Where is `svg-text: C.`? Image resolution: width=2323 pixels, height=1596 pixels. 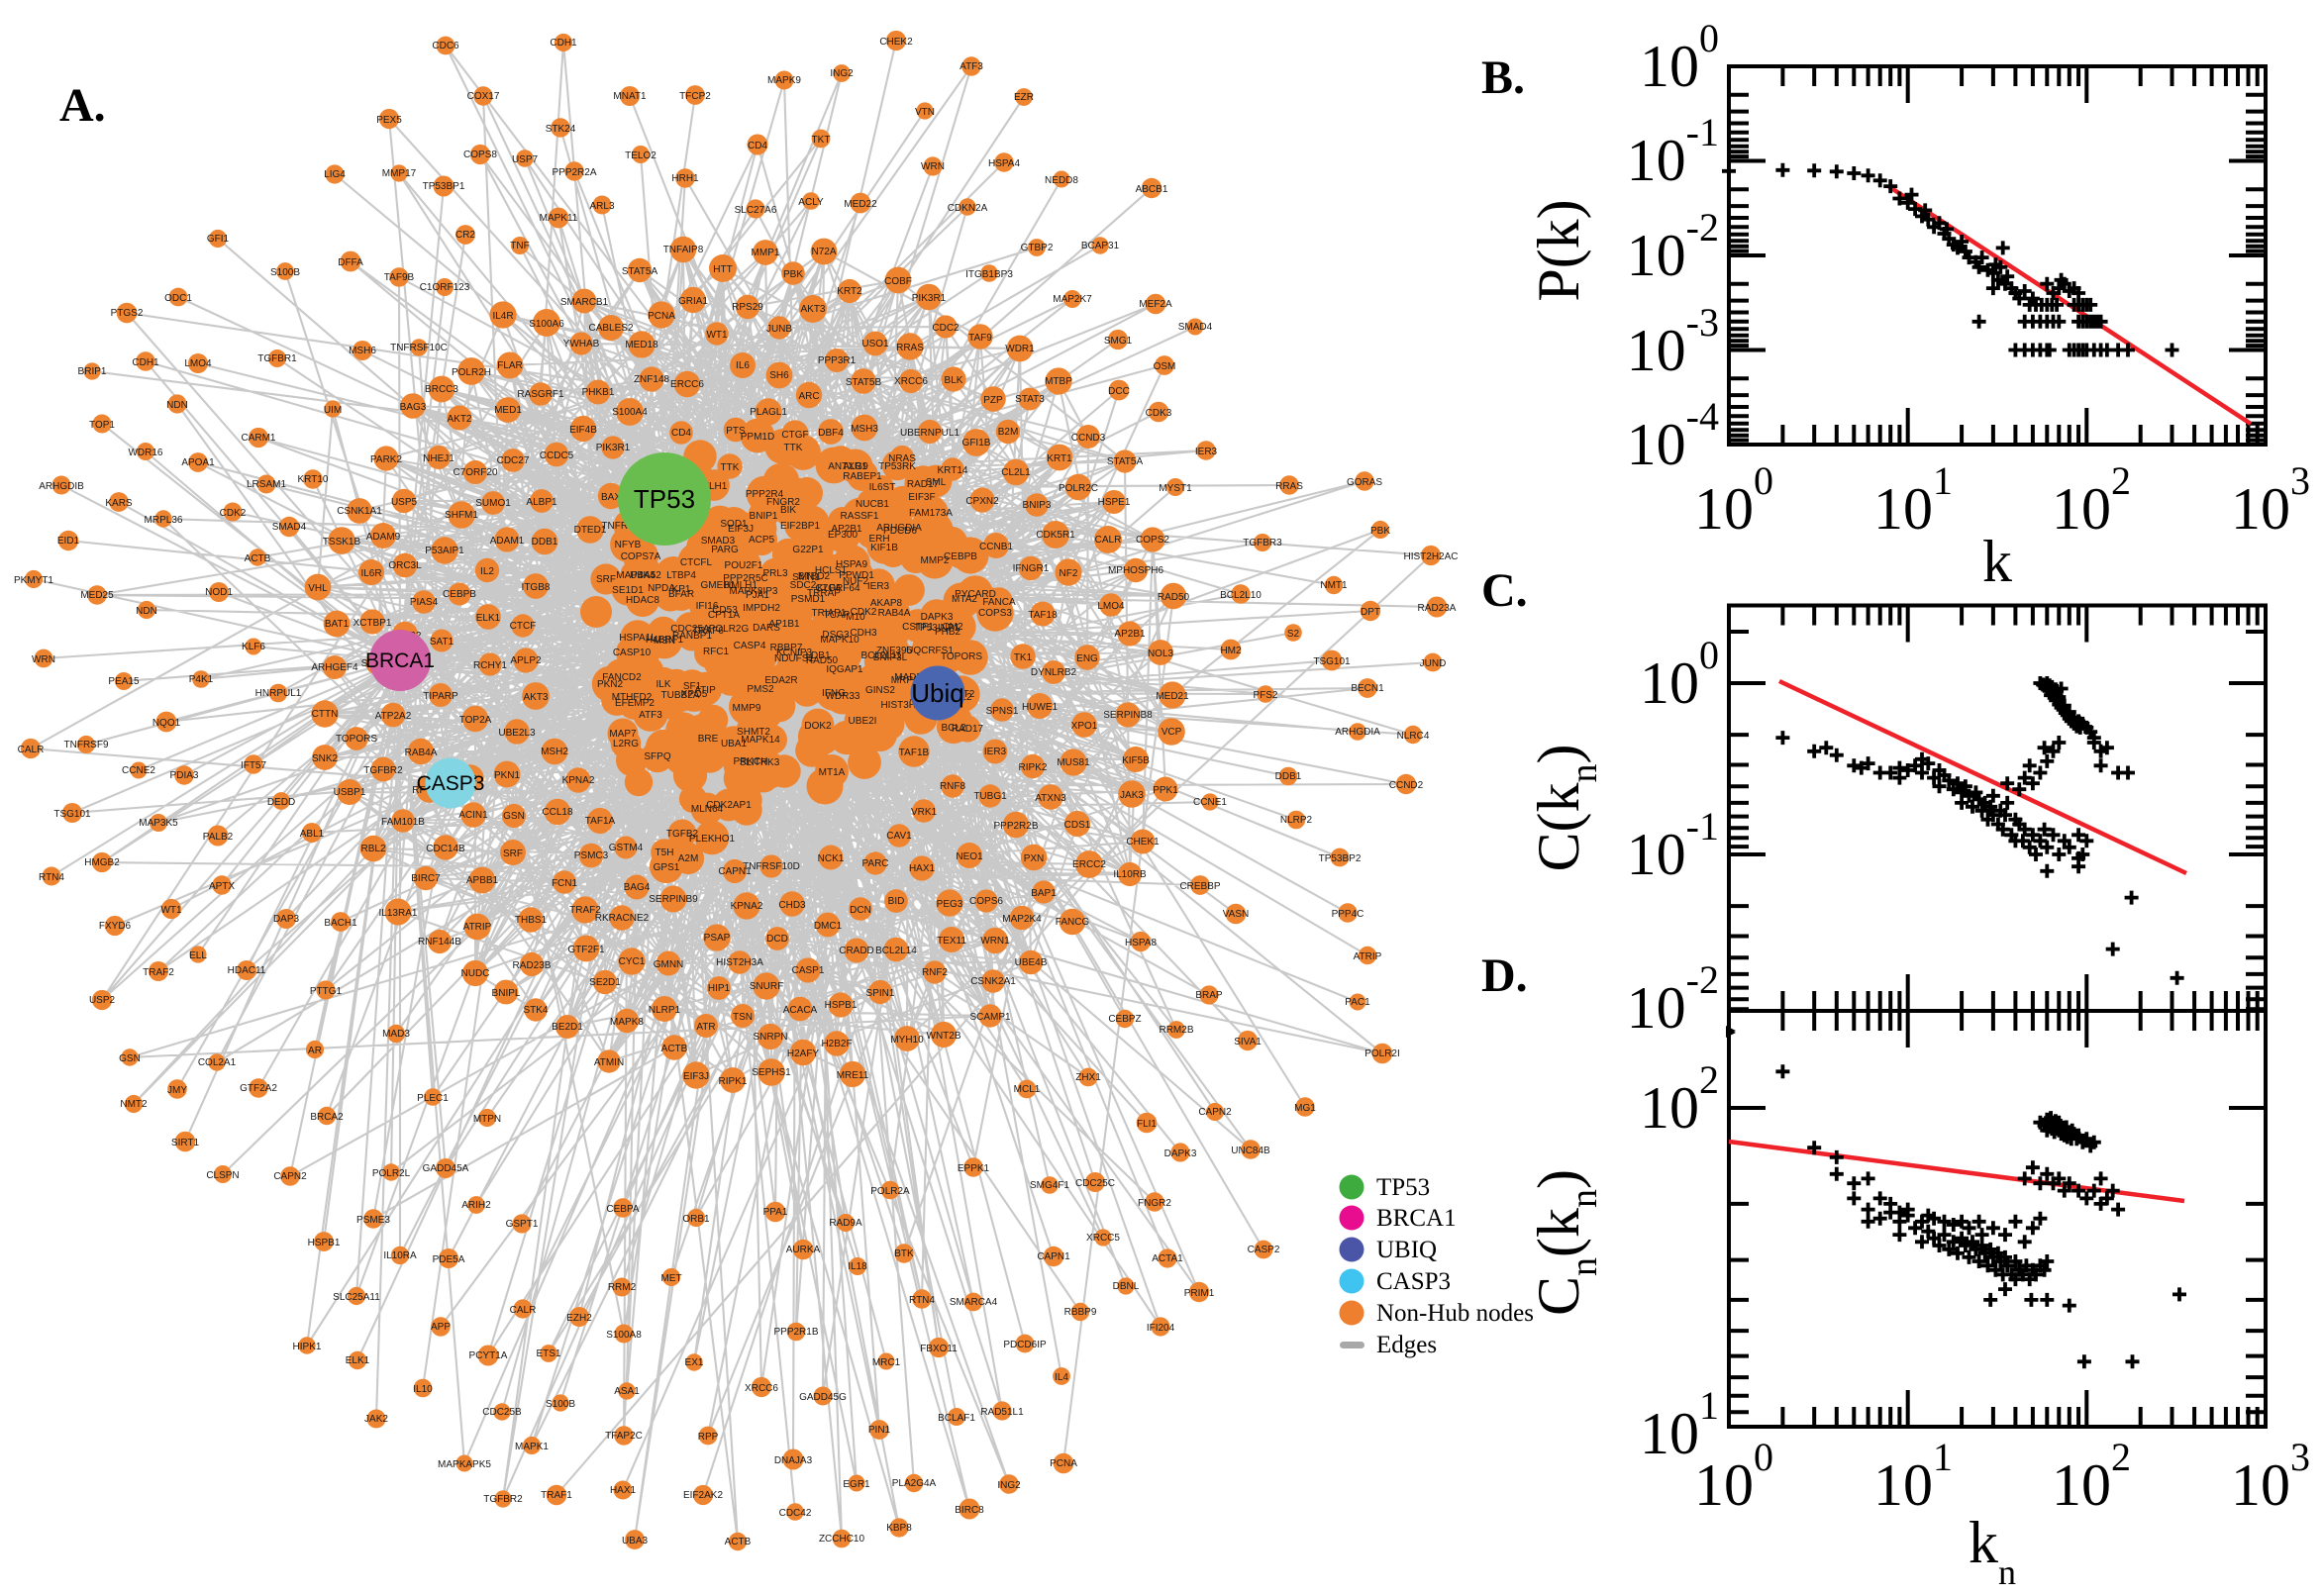 svg-text: C. is located at coordinates (1504, 590).